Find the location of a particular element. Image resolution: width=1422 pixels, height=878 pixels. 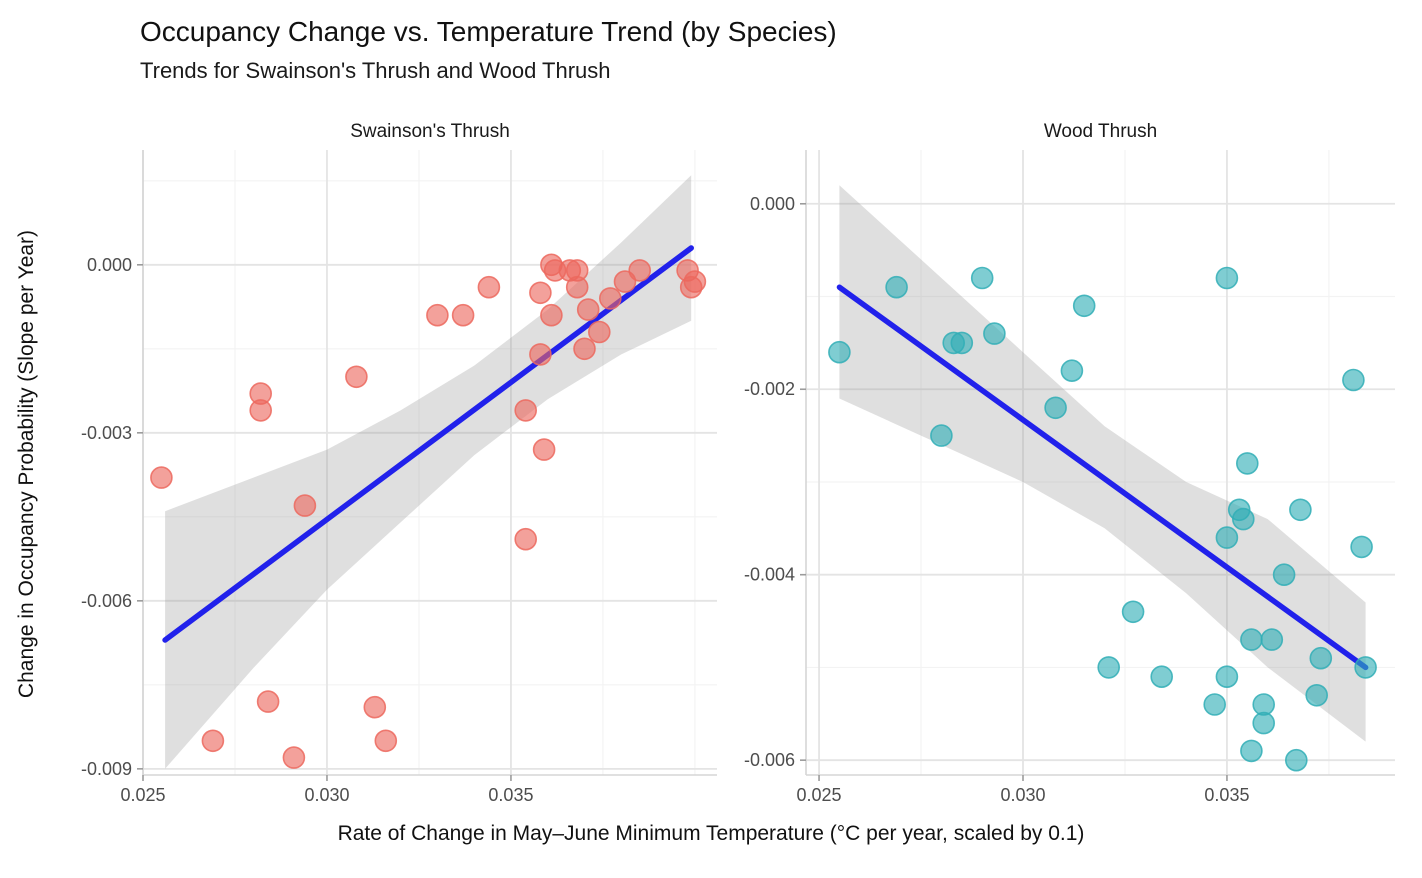

y-tick-label: -0.002 is located at coordinates (769, 389).